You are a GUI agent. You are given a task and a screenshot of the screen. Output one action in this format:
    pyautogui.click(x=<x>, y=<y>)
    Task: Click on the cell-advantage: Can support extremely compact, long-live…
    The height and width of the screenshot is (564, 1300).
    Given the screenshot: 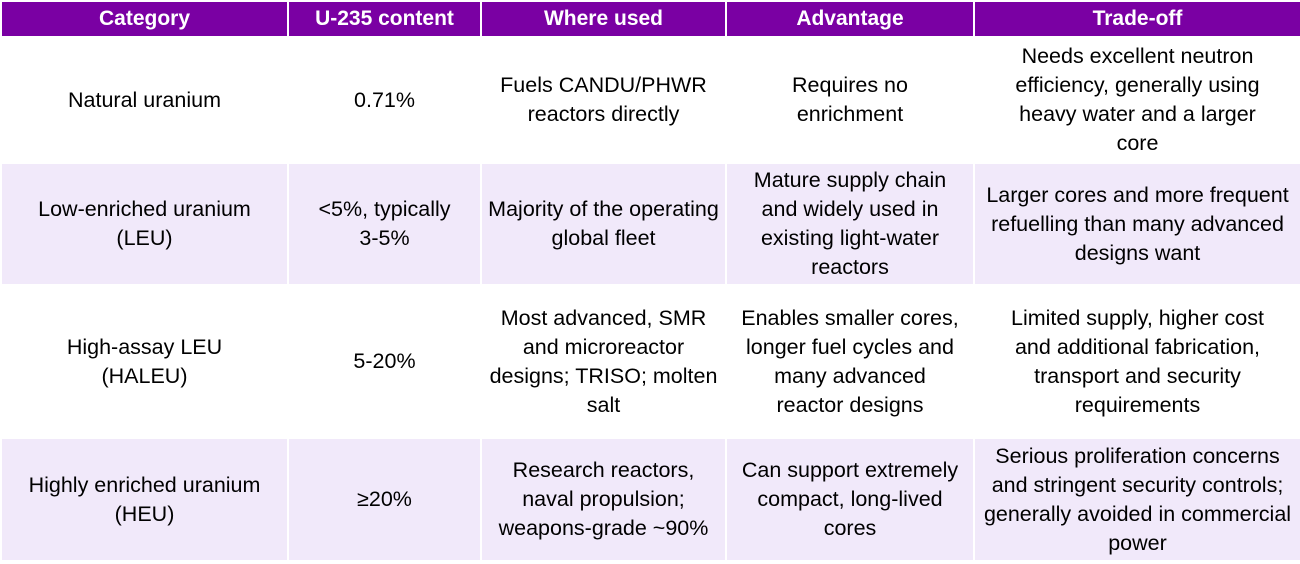 What is the action you would take?
    pyautogui.click(x=850, y=499)
    